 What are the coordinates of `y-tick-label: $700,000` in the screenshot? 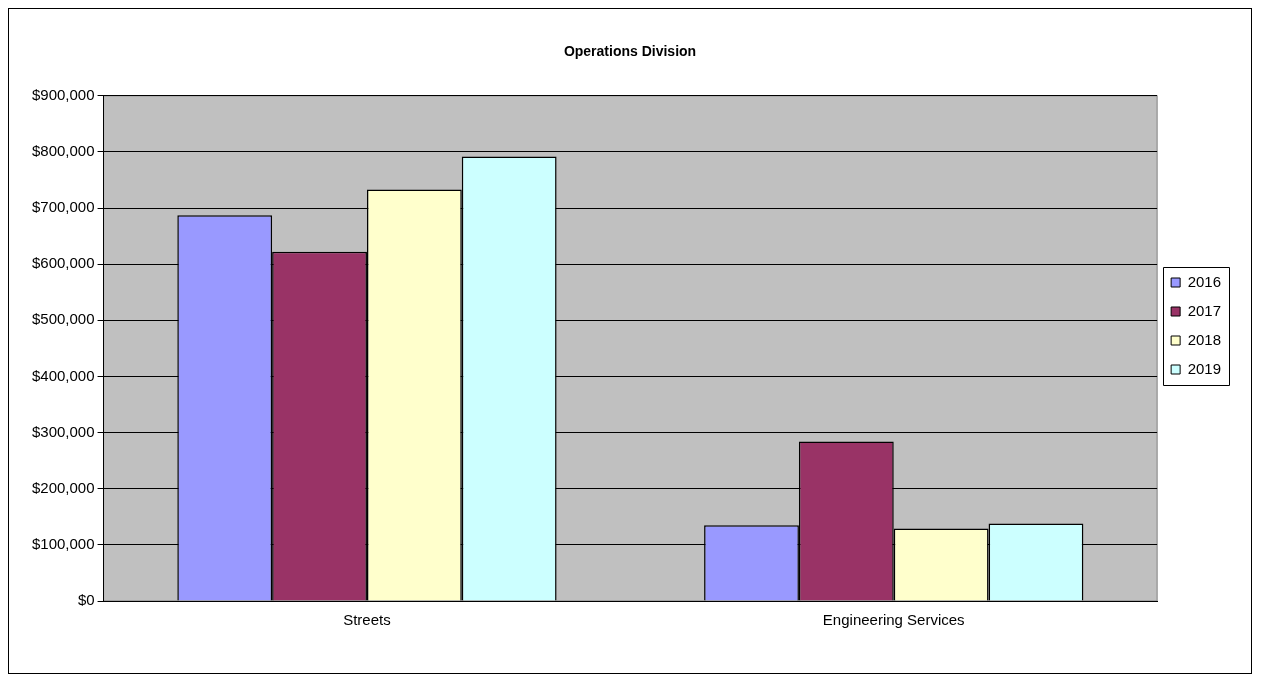 It's located at (63, 207).